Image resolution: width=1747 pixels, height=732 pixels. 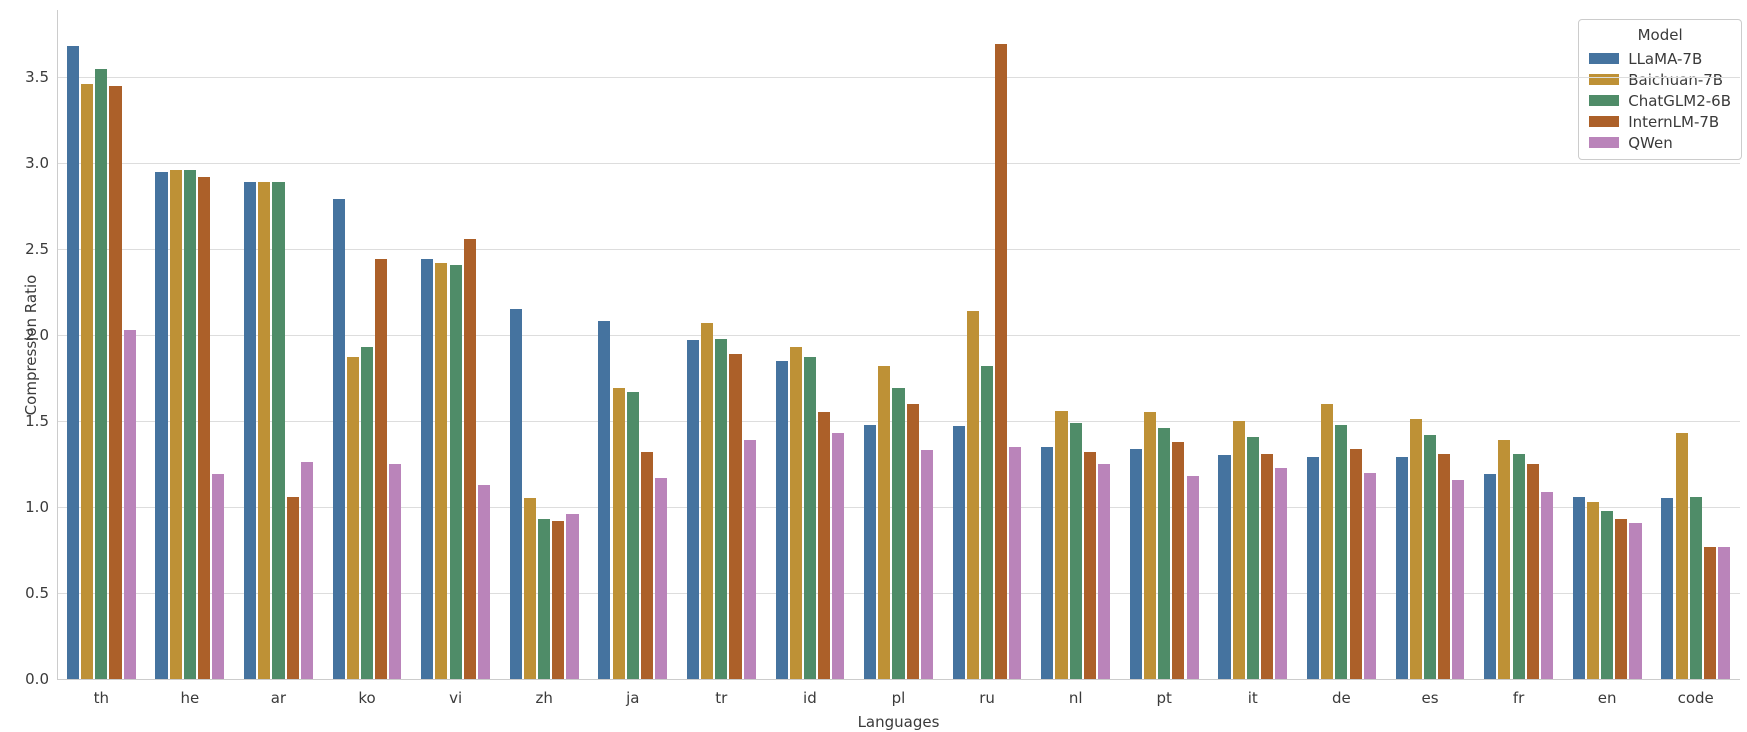 What do you see at coordinates (972, 495) in the screenshot?
I see `bar-baichuan-7b-ru` at bounding box center [972, 495].